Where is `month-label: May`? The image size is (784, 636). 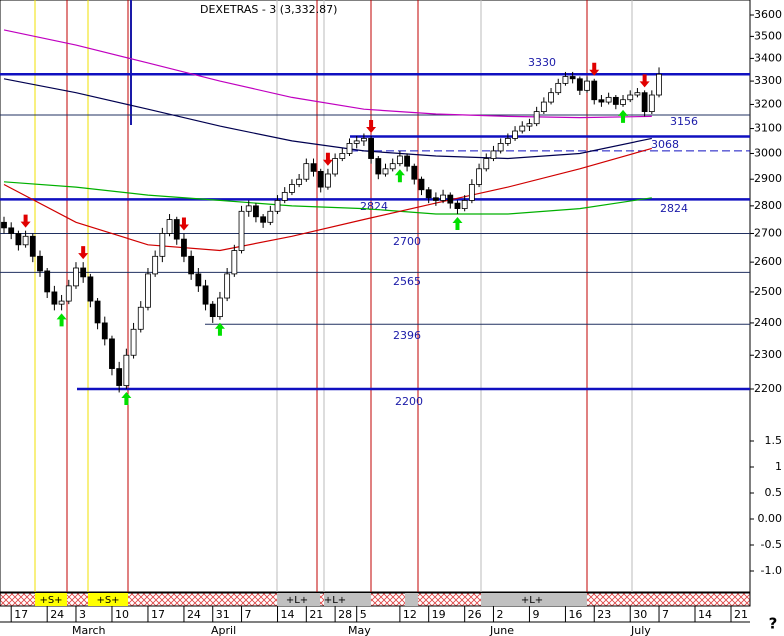
month-label: May is located at coordinates (359, 630).